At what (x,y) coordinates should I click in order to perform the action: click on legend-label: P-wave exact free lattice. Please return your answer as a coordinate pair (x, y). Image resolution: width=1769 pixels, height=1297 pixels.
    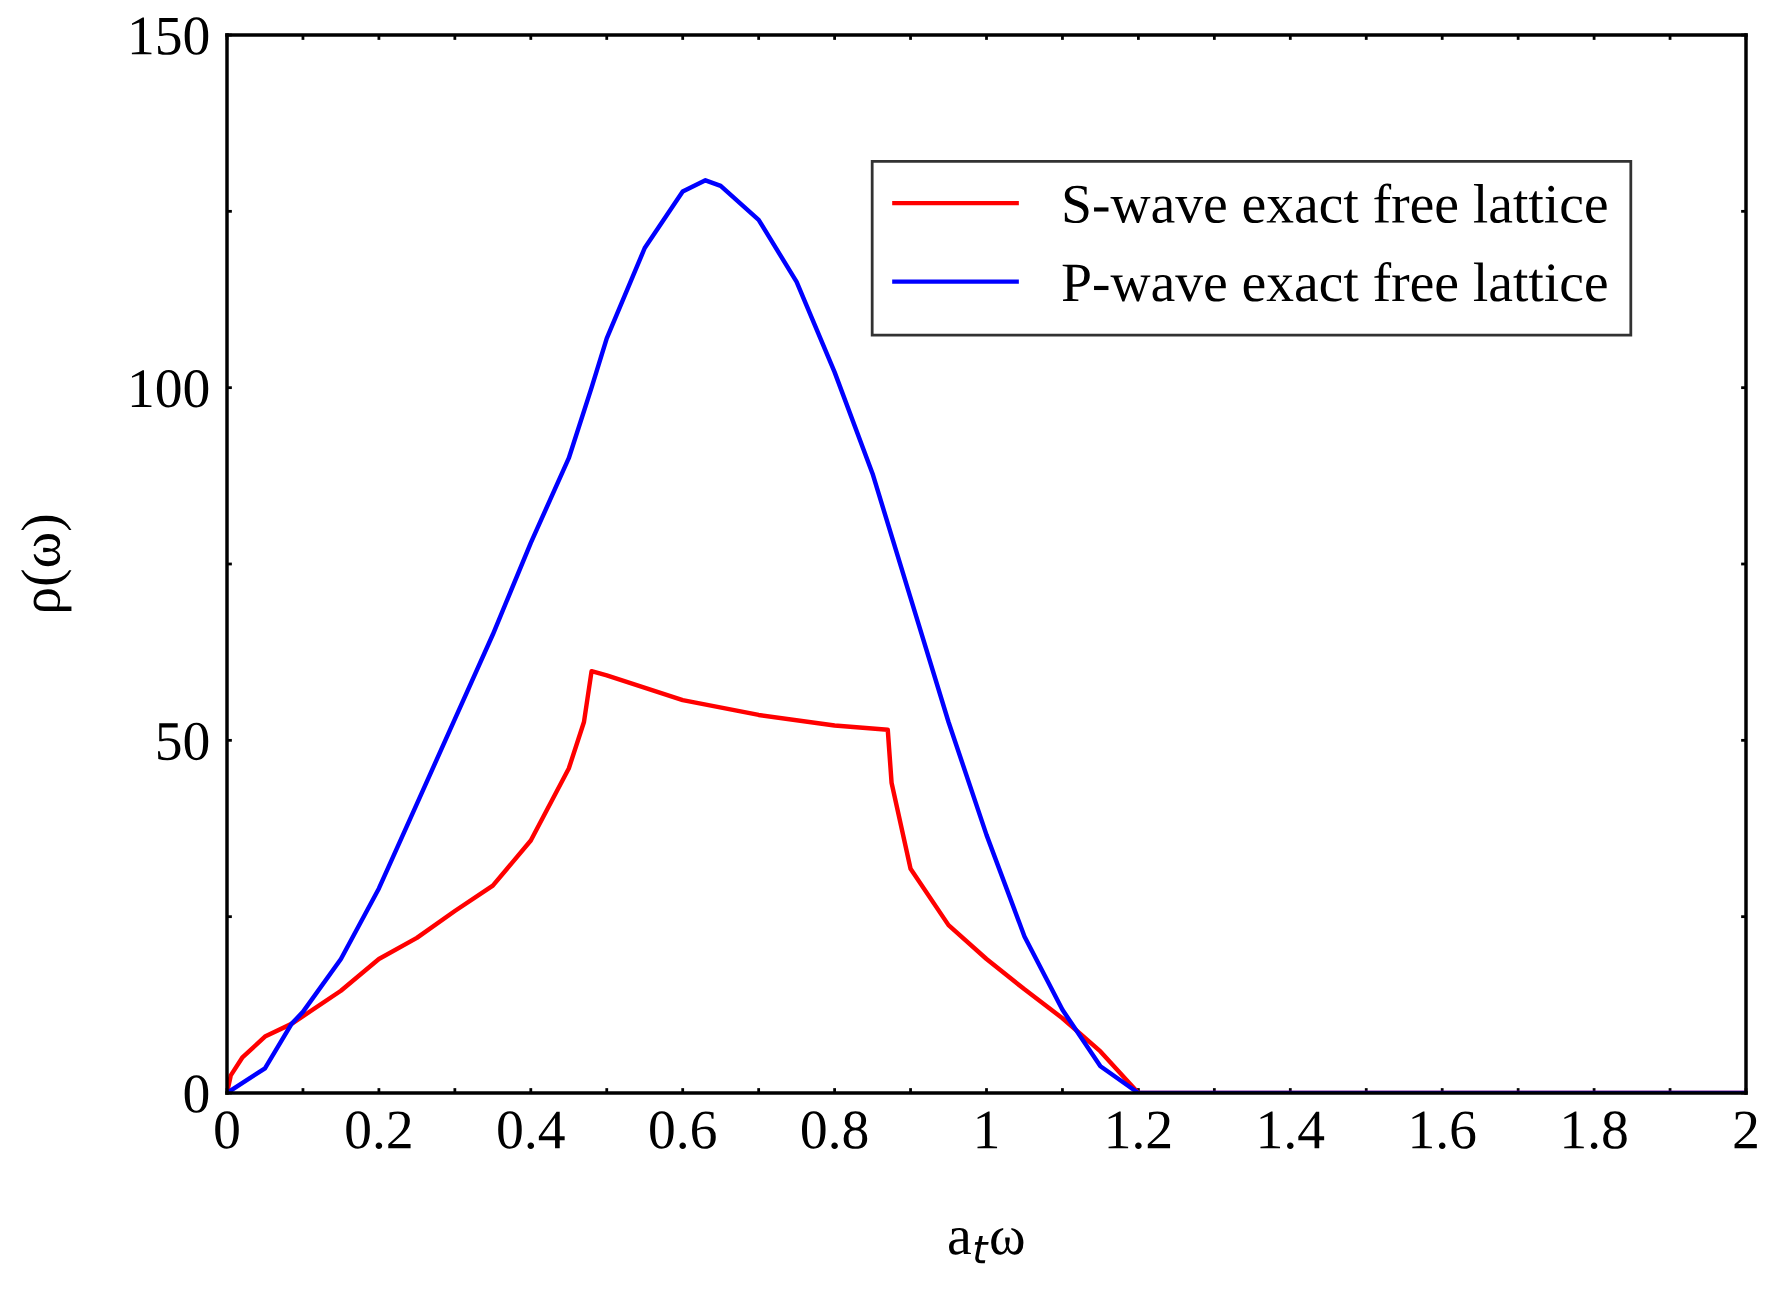
    Looking at the image, I should click on (1334, 281).